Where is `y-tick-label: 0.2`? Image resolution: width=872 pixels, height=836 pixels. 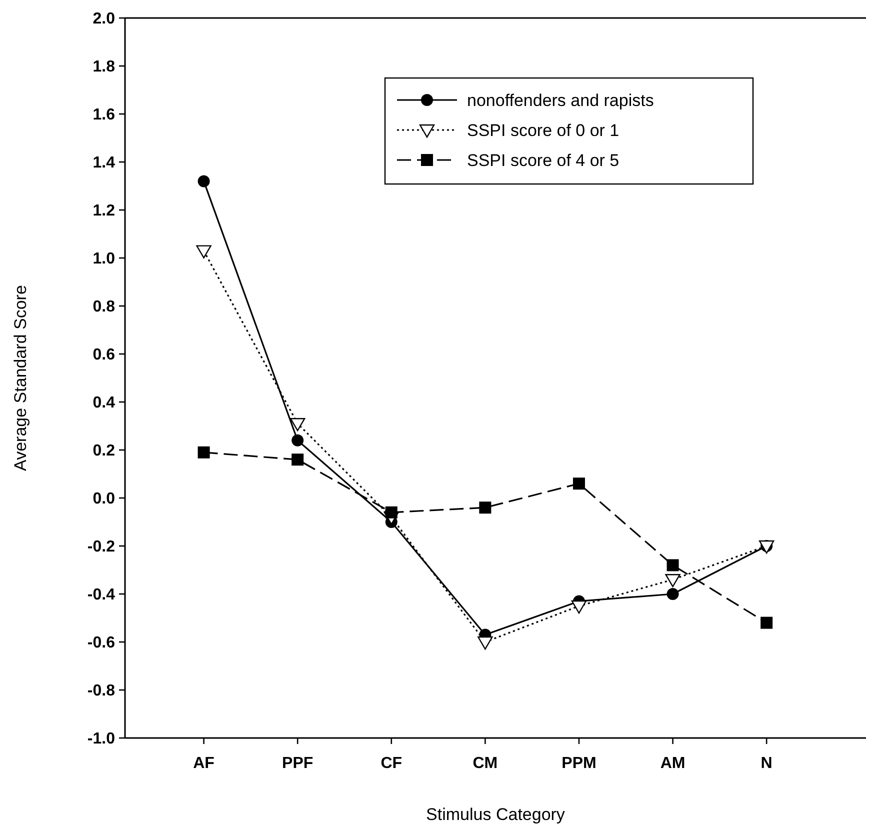
y-tick-label: 0.2 is located at coordinates (104, 451).